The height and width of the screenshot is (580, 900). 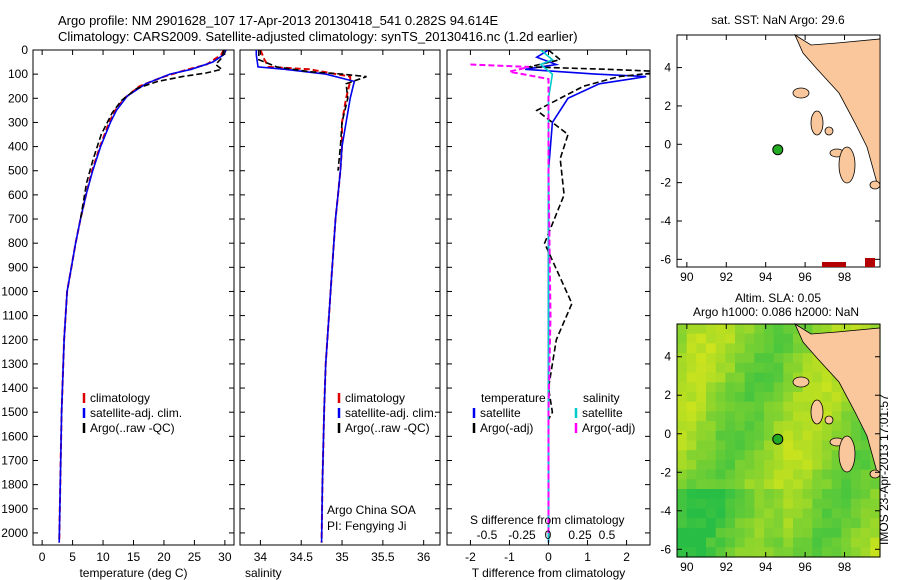 I want to click on depth-tick-label: 1600, so click(x=14, y=436).